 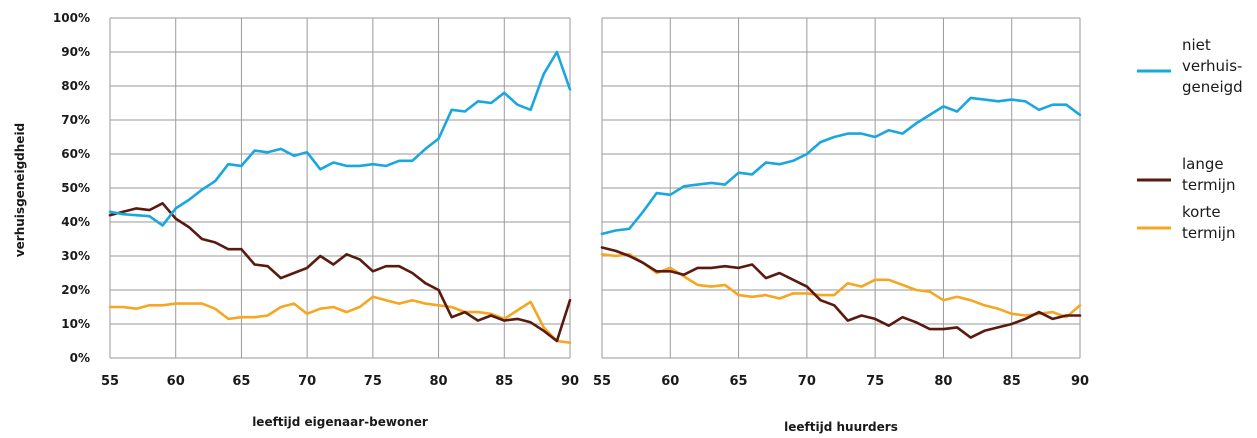 What do you see at coordinates (1212, 66) in the screenshot?
I see `legend-label-niet: verhuis-` at bounding box center [1212, 66].